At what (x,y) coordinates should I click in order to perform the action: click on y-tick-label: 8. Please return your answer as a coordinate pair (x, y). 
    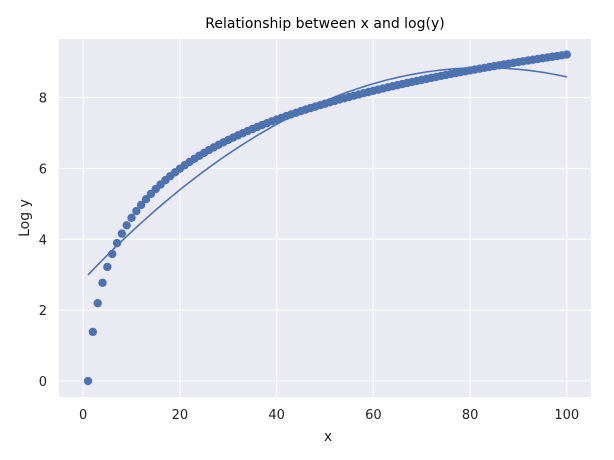
    Looking at the image, I should click on (43, 98).